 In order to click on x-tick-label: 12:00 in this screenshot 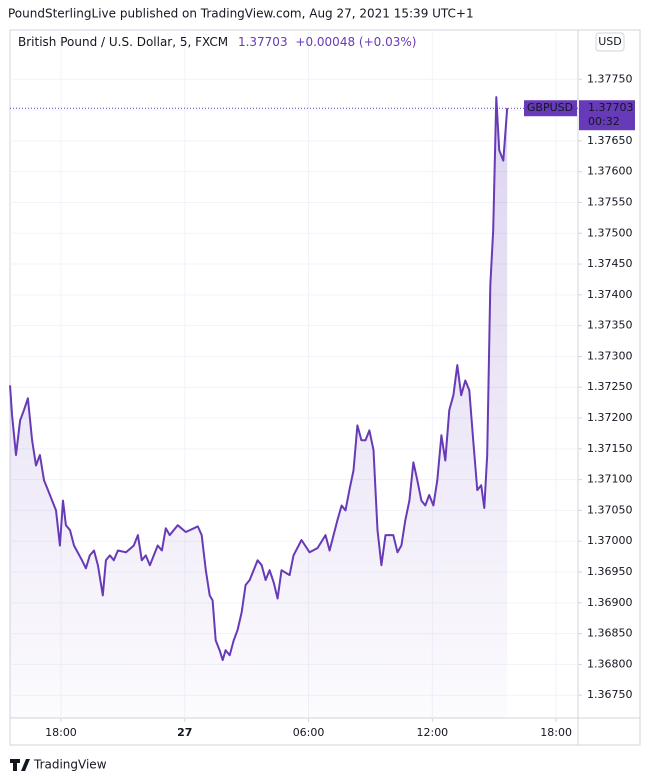, I will do `click(432, 732)`.